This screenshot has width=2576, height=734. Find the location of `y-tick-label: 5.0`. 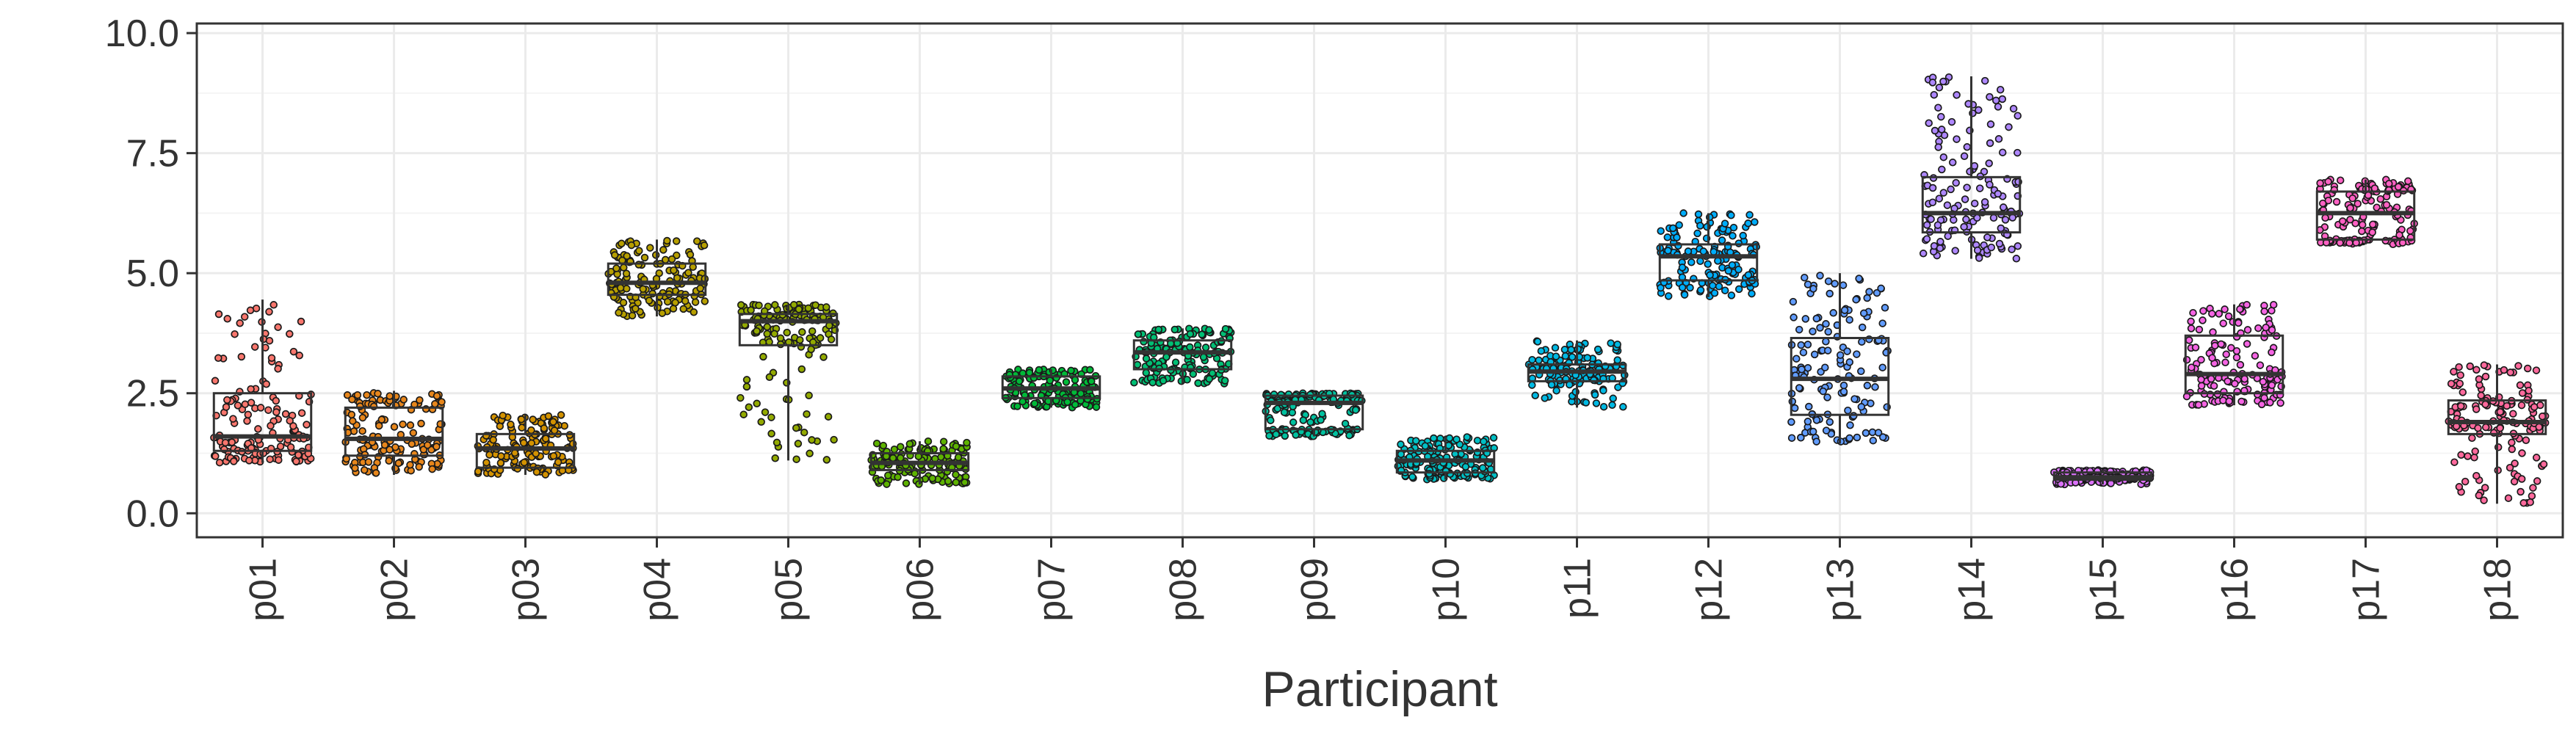

y-tick-label: 5.0 is located at coordinates (152, 273).